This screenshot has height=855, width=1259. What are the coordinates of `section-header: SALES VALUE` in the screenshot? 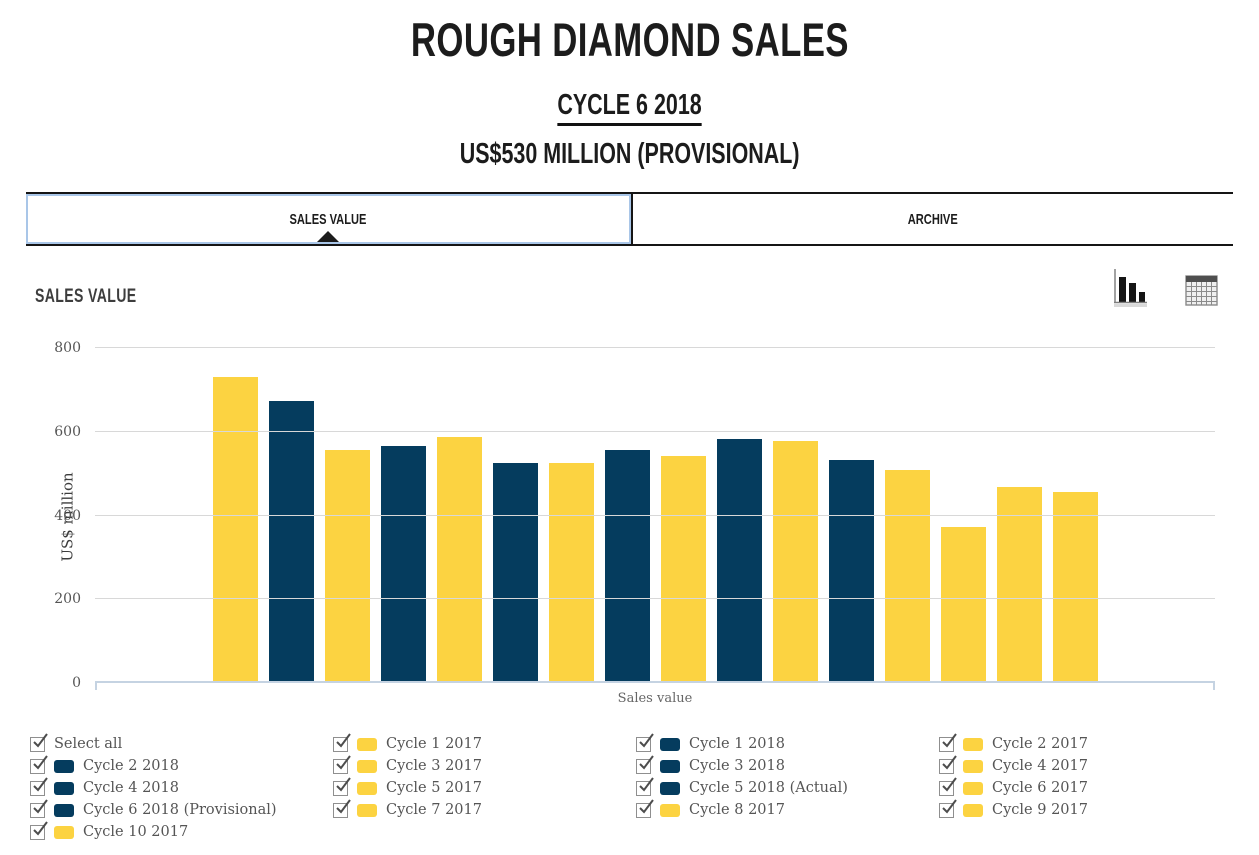 It's located at (627, 287).